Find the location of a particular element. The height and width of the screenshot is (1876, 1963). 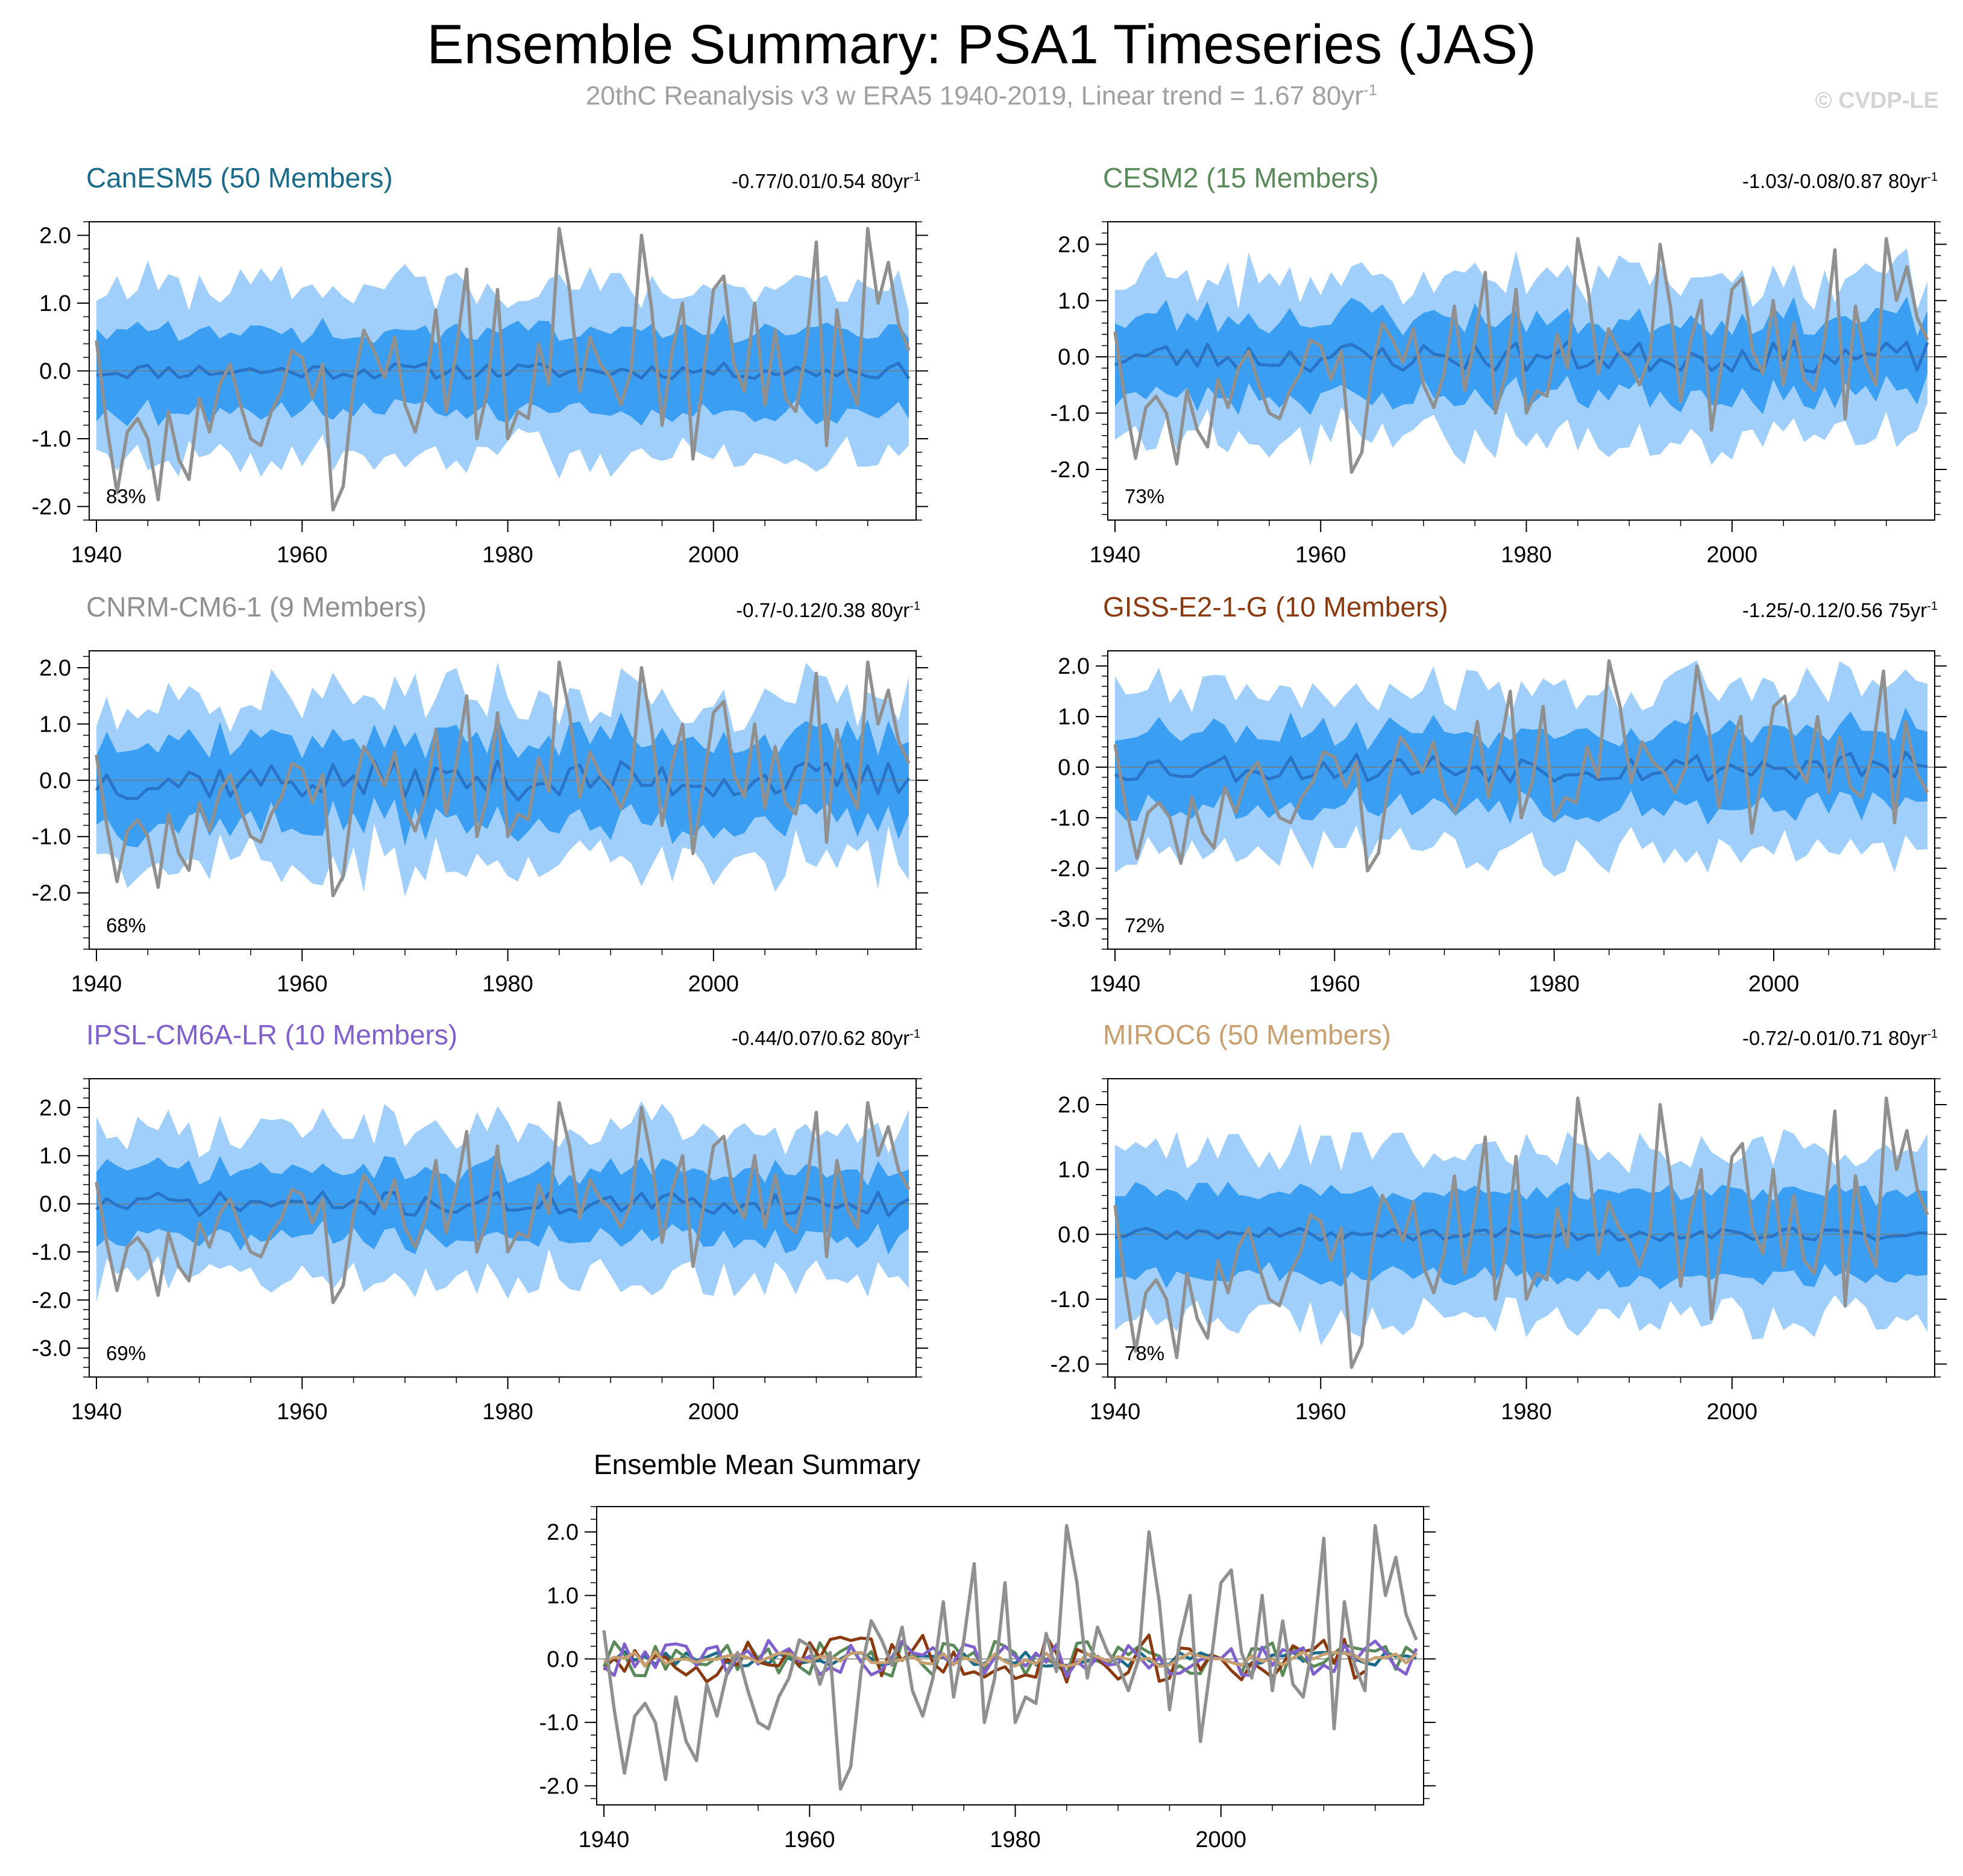

stats-text: -0.77/0.01/0.54 80yr is located at coordinates (820, 181).